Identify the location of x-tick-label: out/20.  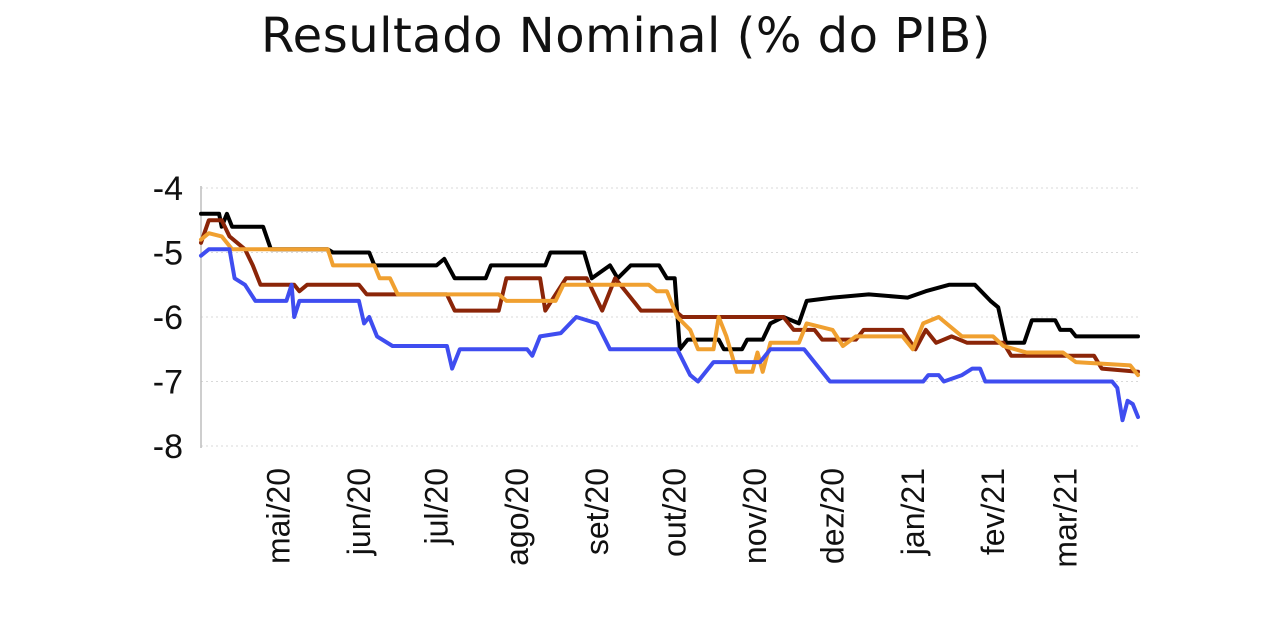
(675, 512).